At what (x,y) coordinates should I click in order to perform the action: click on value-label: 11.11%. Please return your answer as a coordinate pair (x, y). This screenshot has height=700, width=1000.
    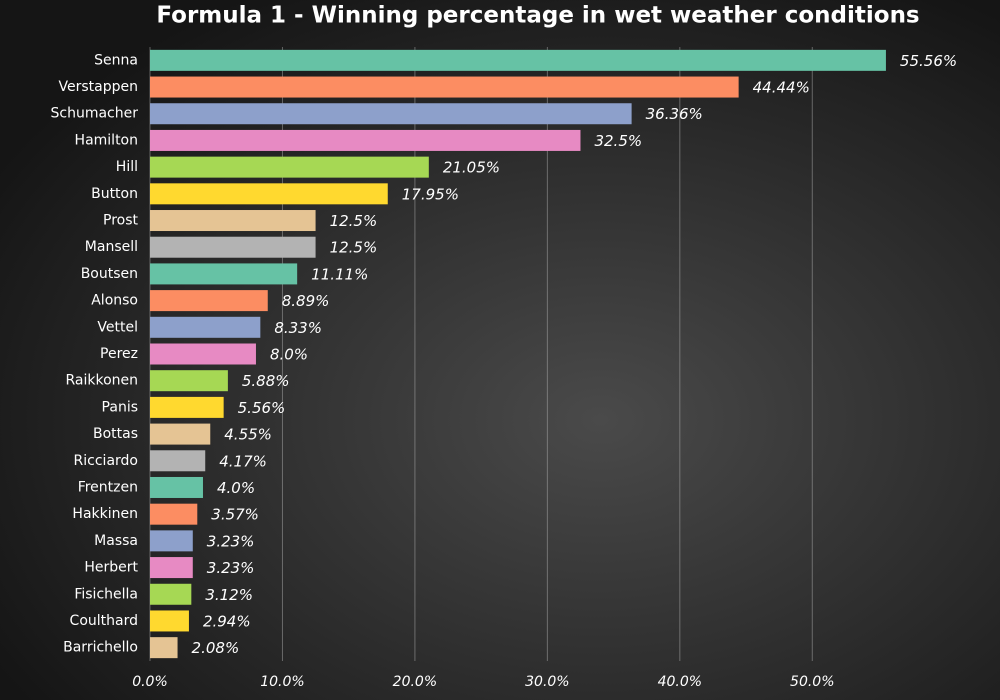
    Looking at the image, I should click on (339, 274).